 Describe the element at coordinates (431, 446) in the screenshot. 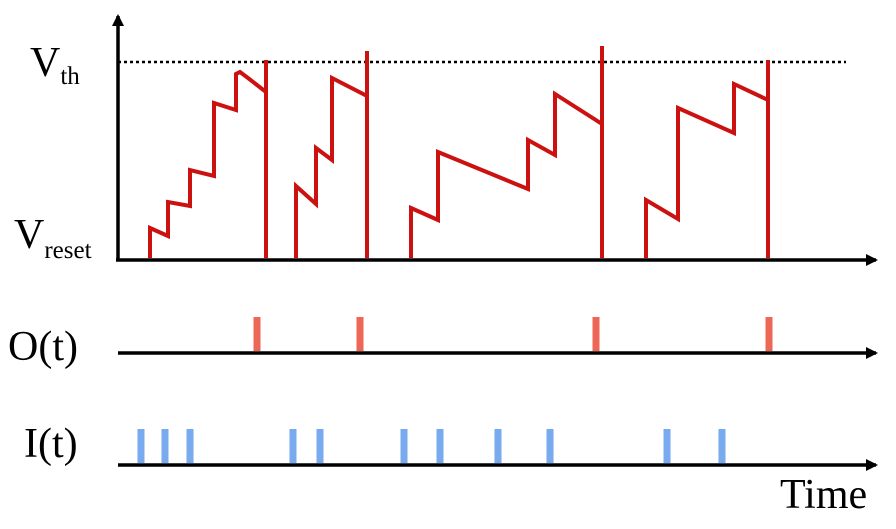

I see `input-spike-train` at that location.